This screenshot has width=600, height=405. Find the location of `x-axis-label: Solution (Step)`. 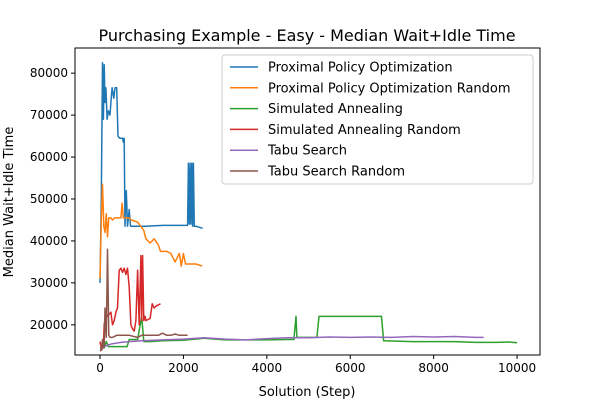

x-axis-label: Solution (Step) is located at coordinates (307, 392).